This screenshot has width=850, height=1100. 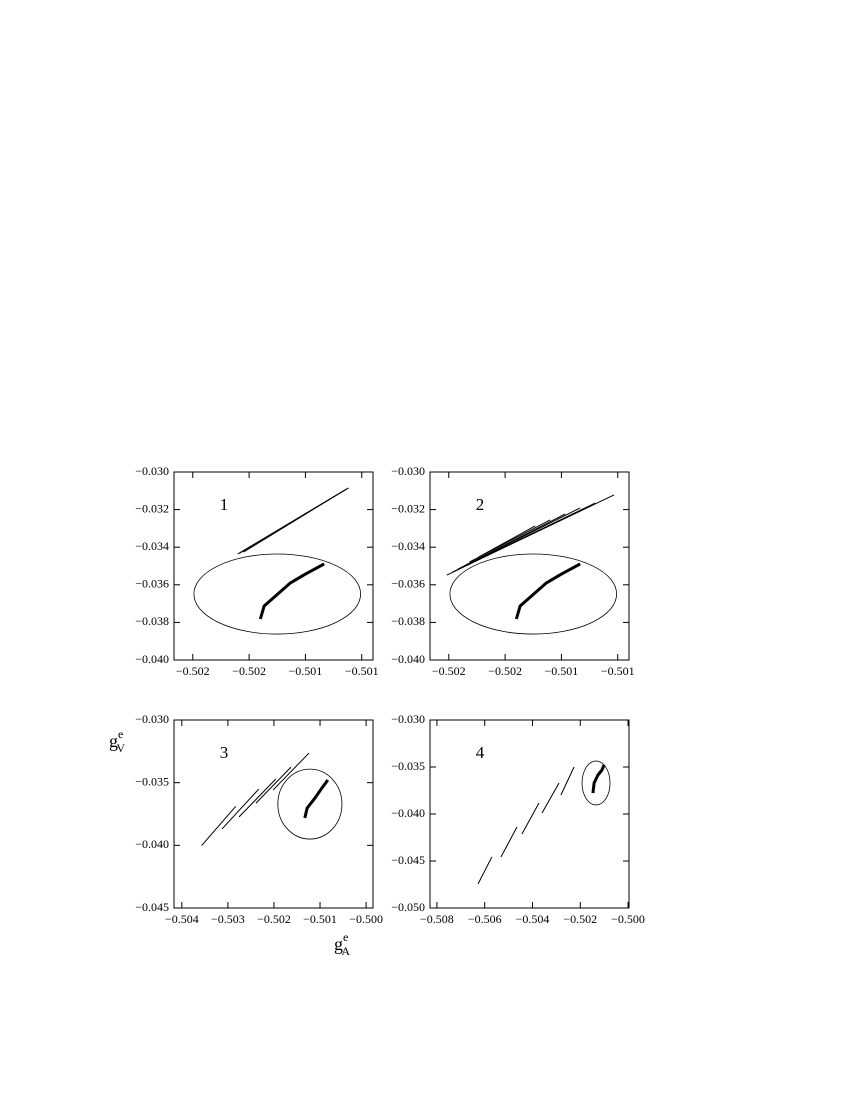 I want to click on y-axis-label-base: g, so click(x=113, y=741).